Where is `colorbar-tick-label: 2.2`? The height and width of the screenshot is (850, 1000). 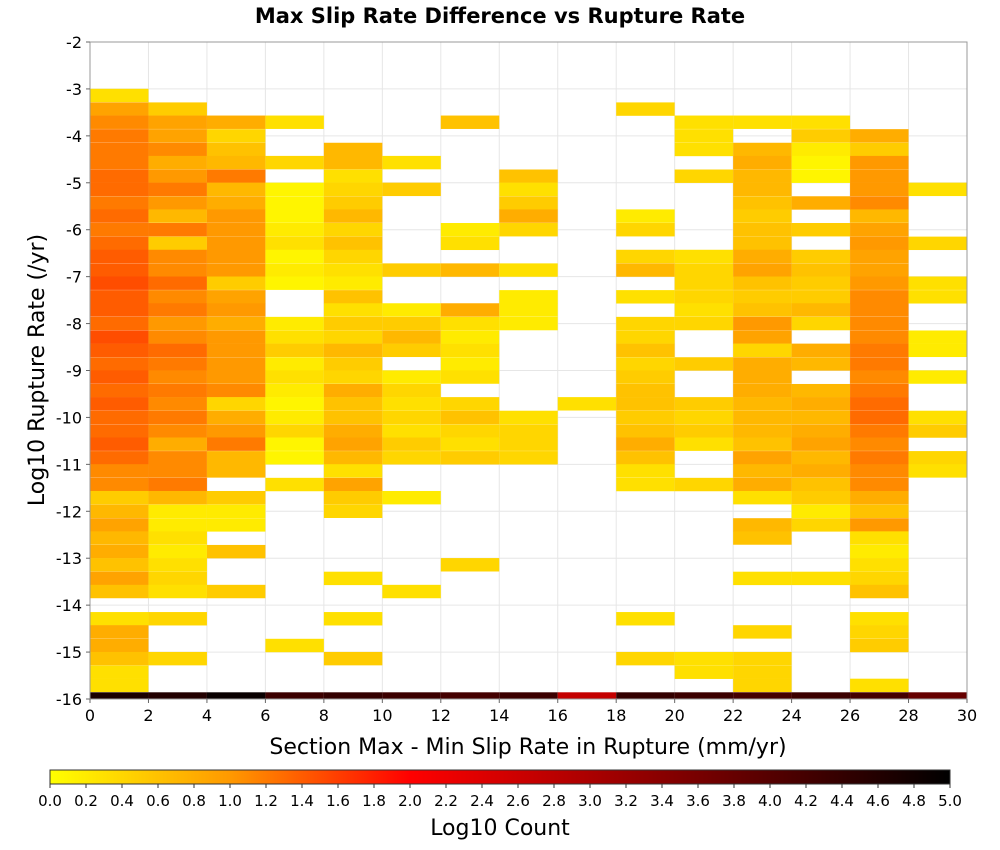
colorbar-tick-label: 2.2 is located at coordinates (446, 801).